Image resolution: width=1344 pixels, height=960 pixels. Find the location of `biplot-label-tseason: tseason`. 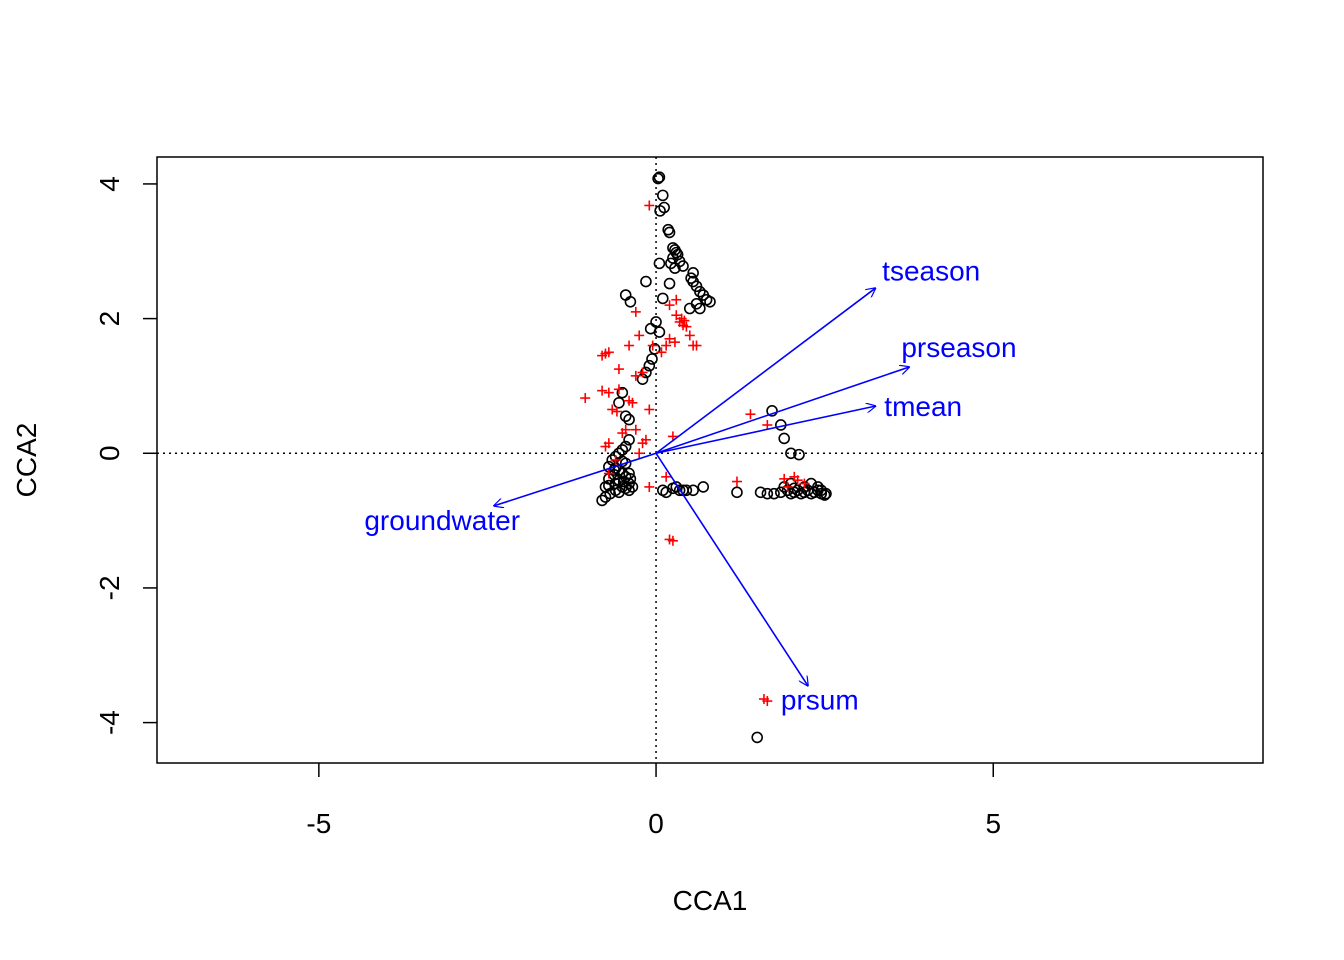

biplot-label-tseason: tseason is located at coordinates (931, 270).